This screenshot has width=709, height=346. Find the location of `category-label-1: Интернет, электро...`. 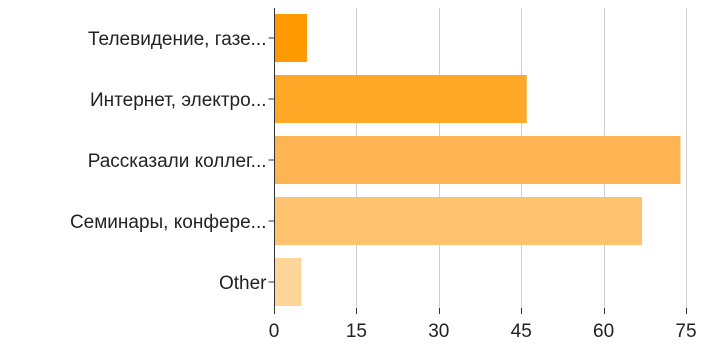

category-label-1: Интернет, электро... is located at coordinates (178, 100).